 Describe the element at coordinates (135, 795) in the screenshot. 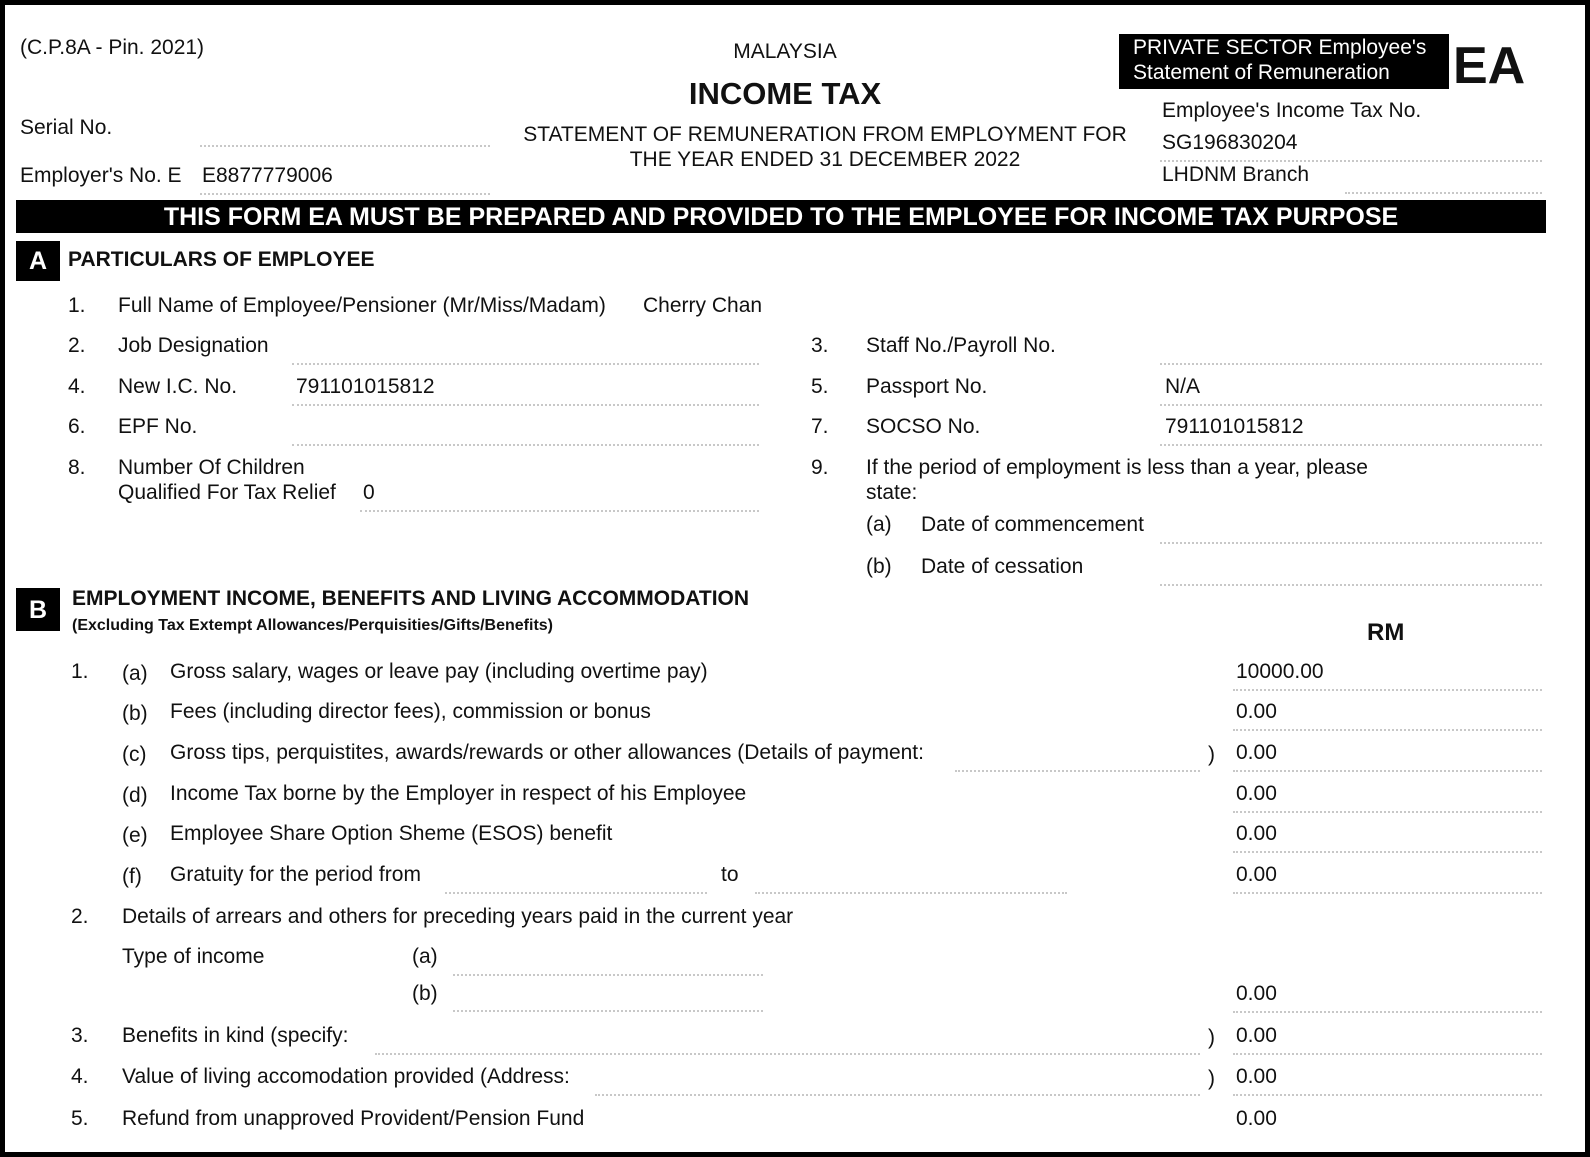

I see `sub-letter: (d)` at that location.